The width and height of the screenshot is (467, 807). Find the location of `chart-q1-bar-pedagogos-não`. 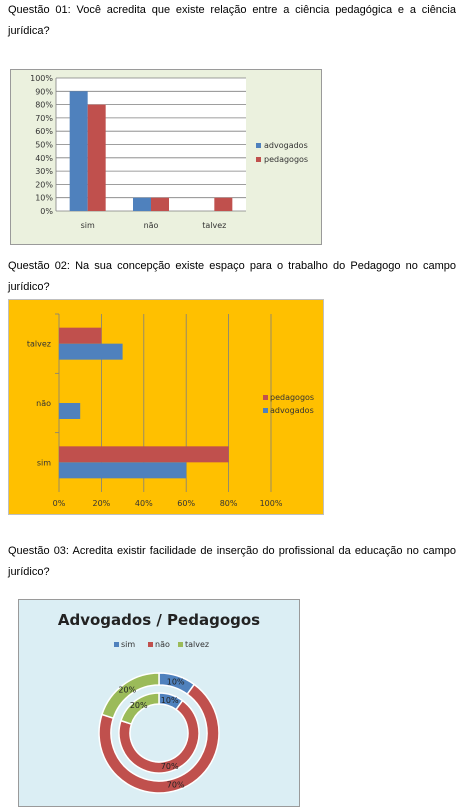

chart-q1-bar-pedagogos-não is located at coordinates (160, 204).